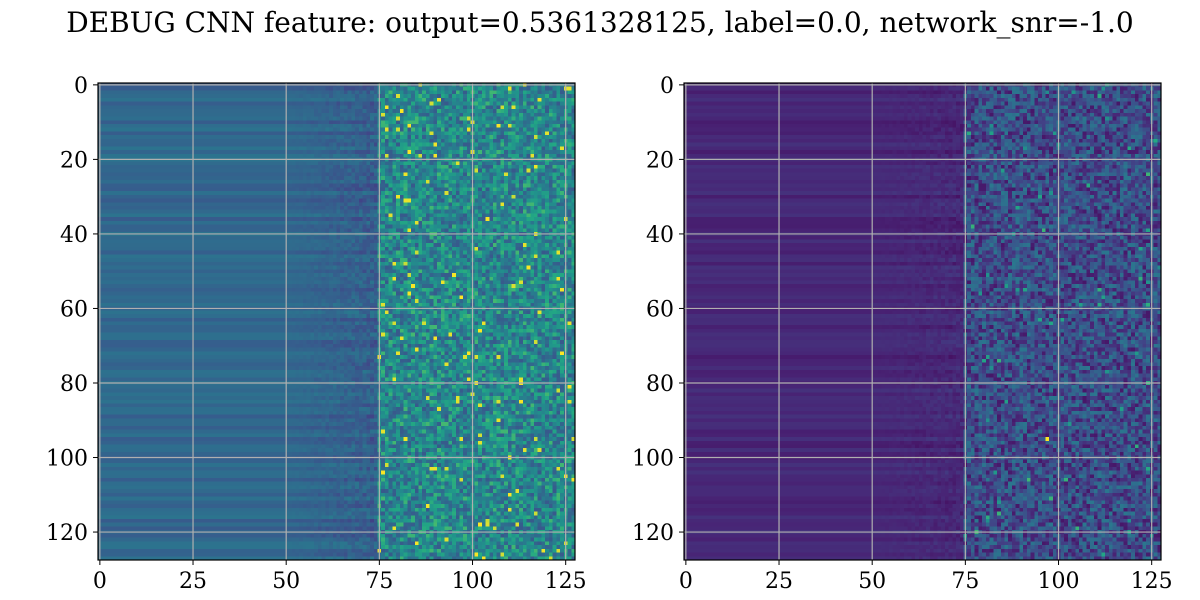 This screenshot has height=600, width=1200. What do you see at coordinates (660, 160) in the screenshot?
I see `ytick-label-2-20: 20` at bounding box center [660, 160].